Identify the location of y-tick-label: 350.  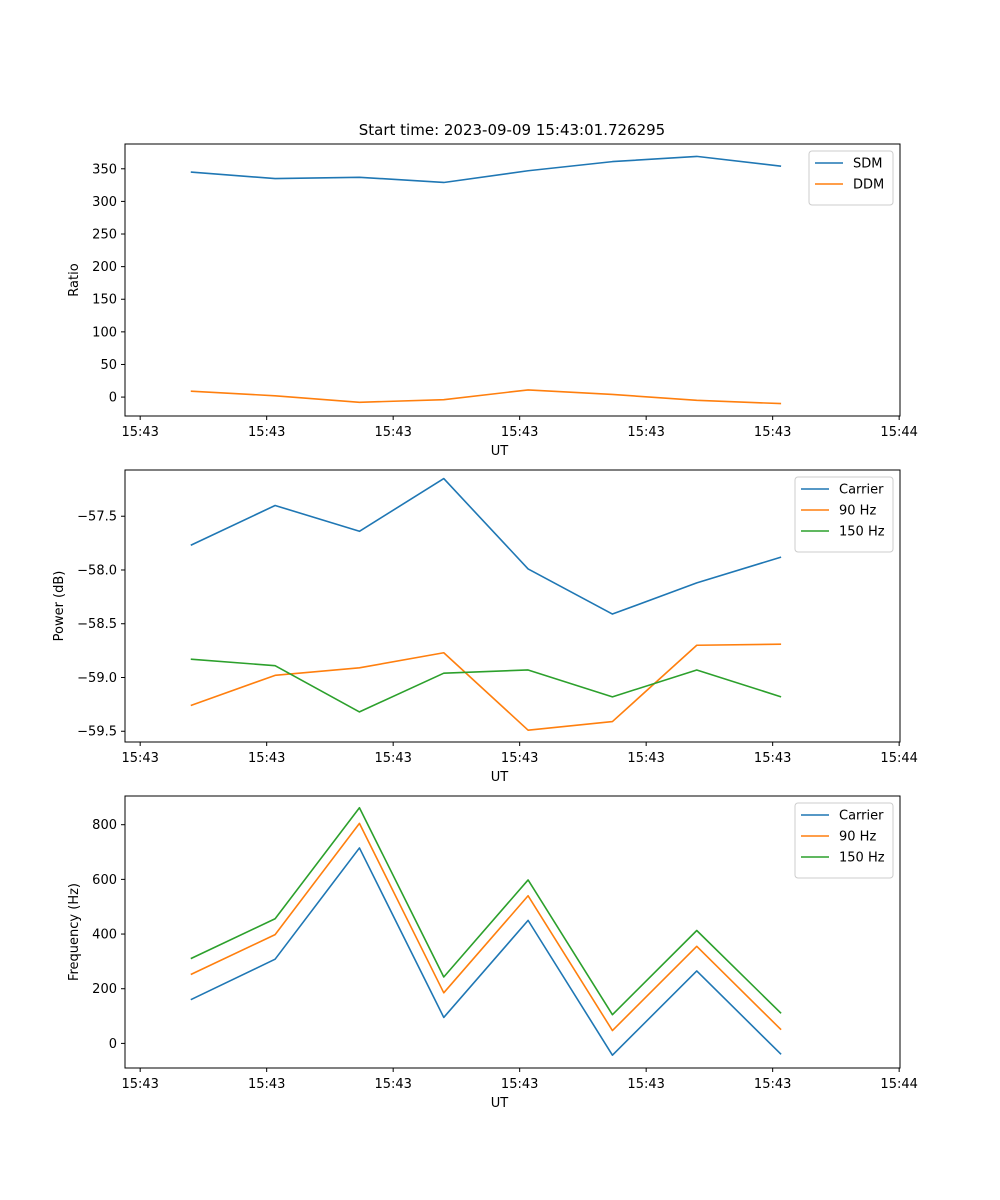
(104, 169).